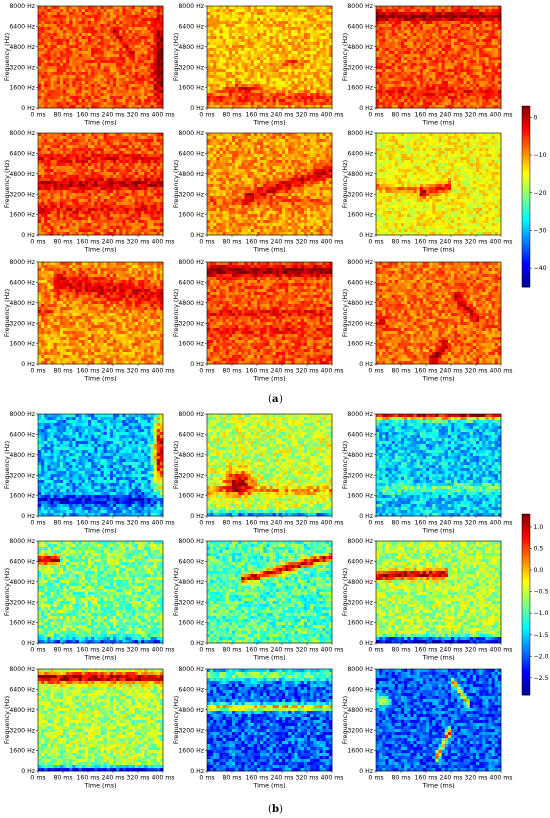 This screenshot has height=818, width=550. I want to click on y-tick-label: 8000 Hz, so click(360, 6).